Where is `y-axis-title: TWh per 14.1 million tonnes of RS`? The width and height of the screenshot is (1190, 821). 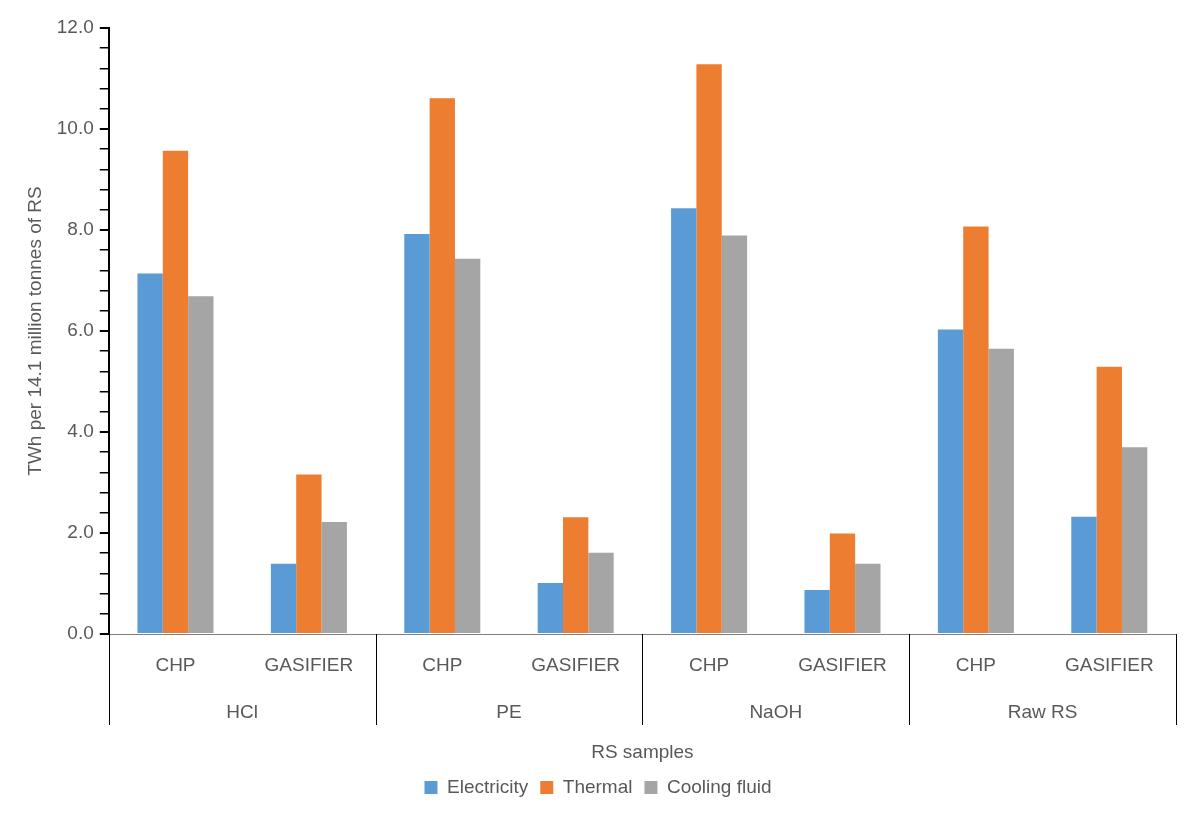 y-axis-title: TWh per 14.1 million tonnes of RS is located at coordinates (34, 331).